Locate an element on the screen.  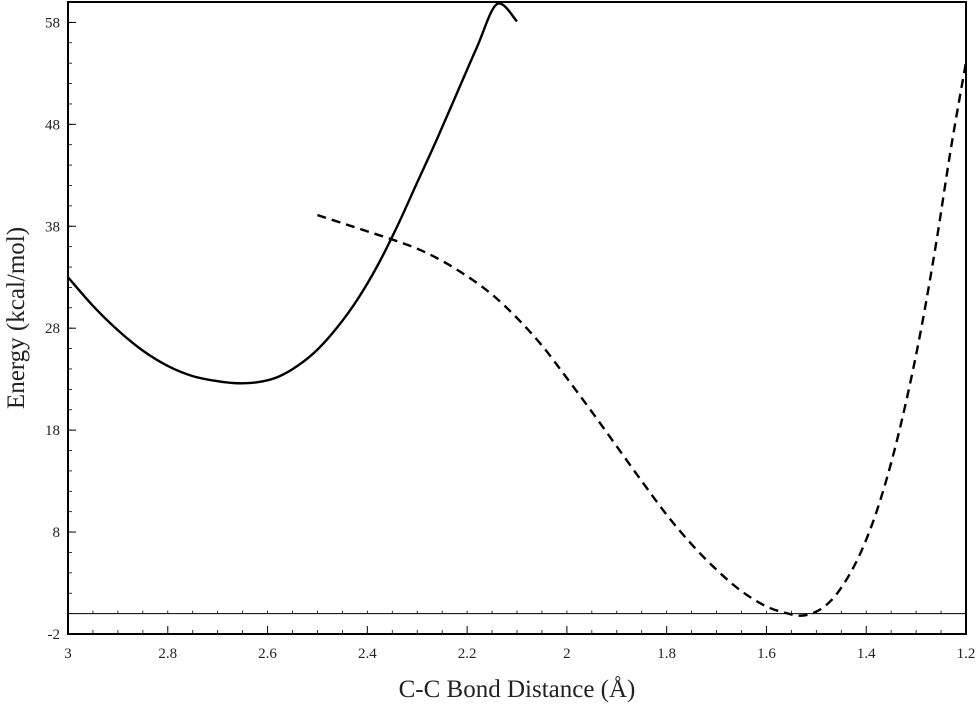
x-tick-label: 2 is located at coordinates (567, 654).